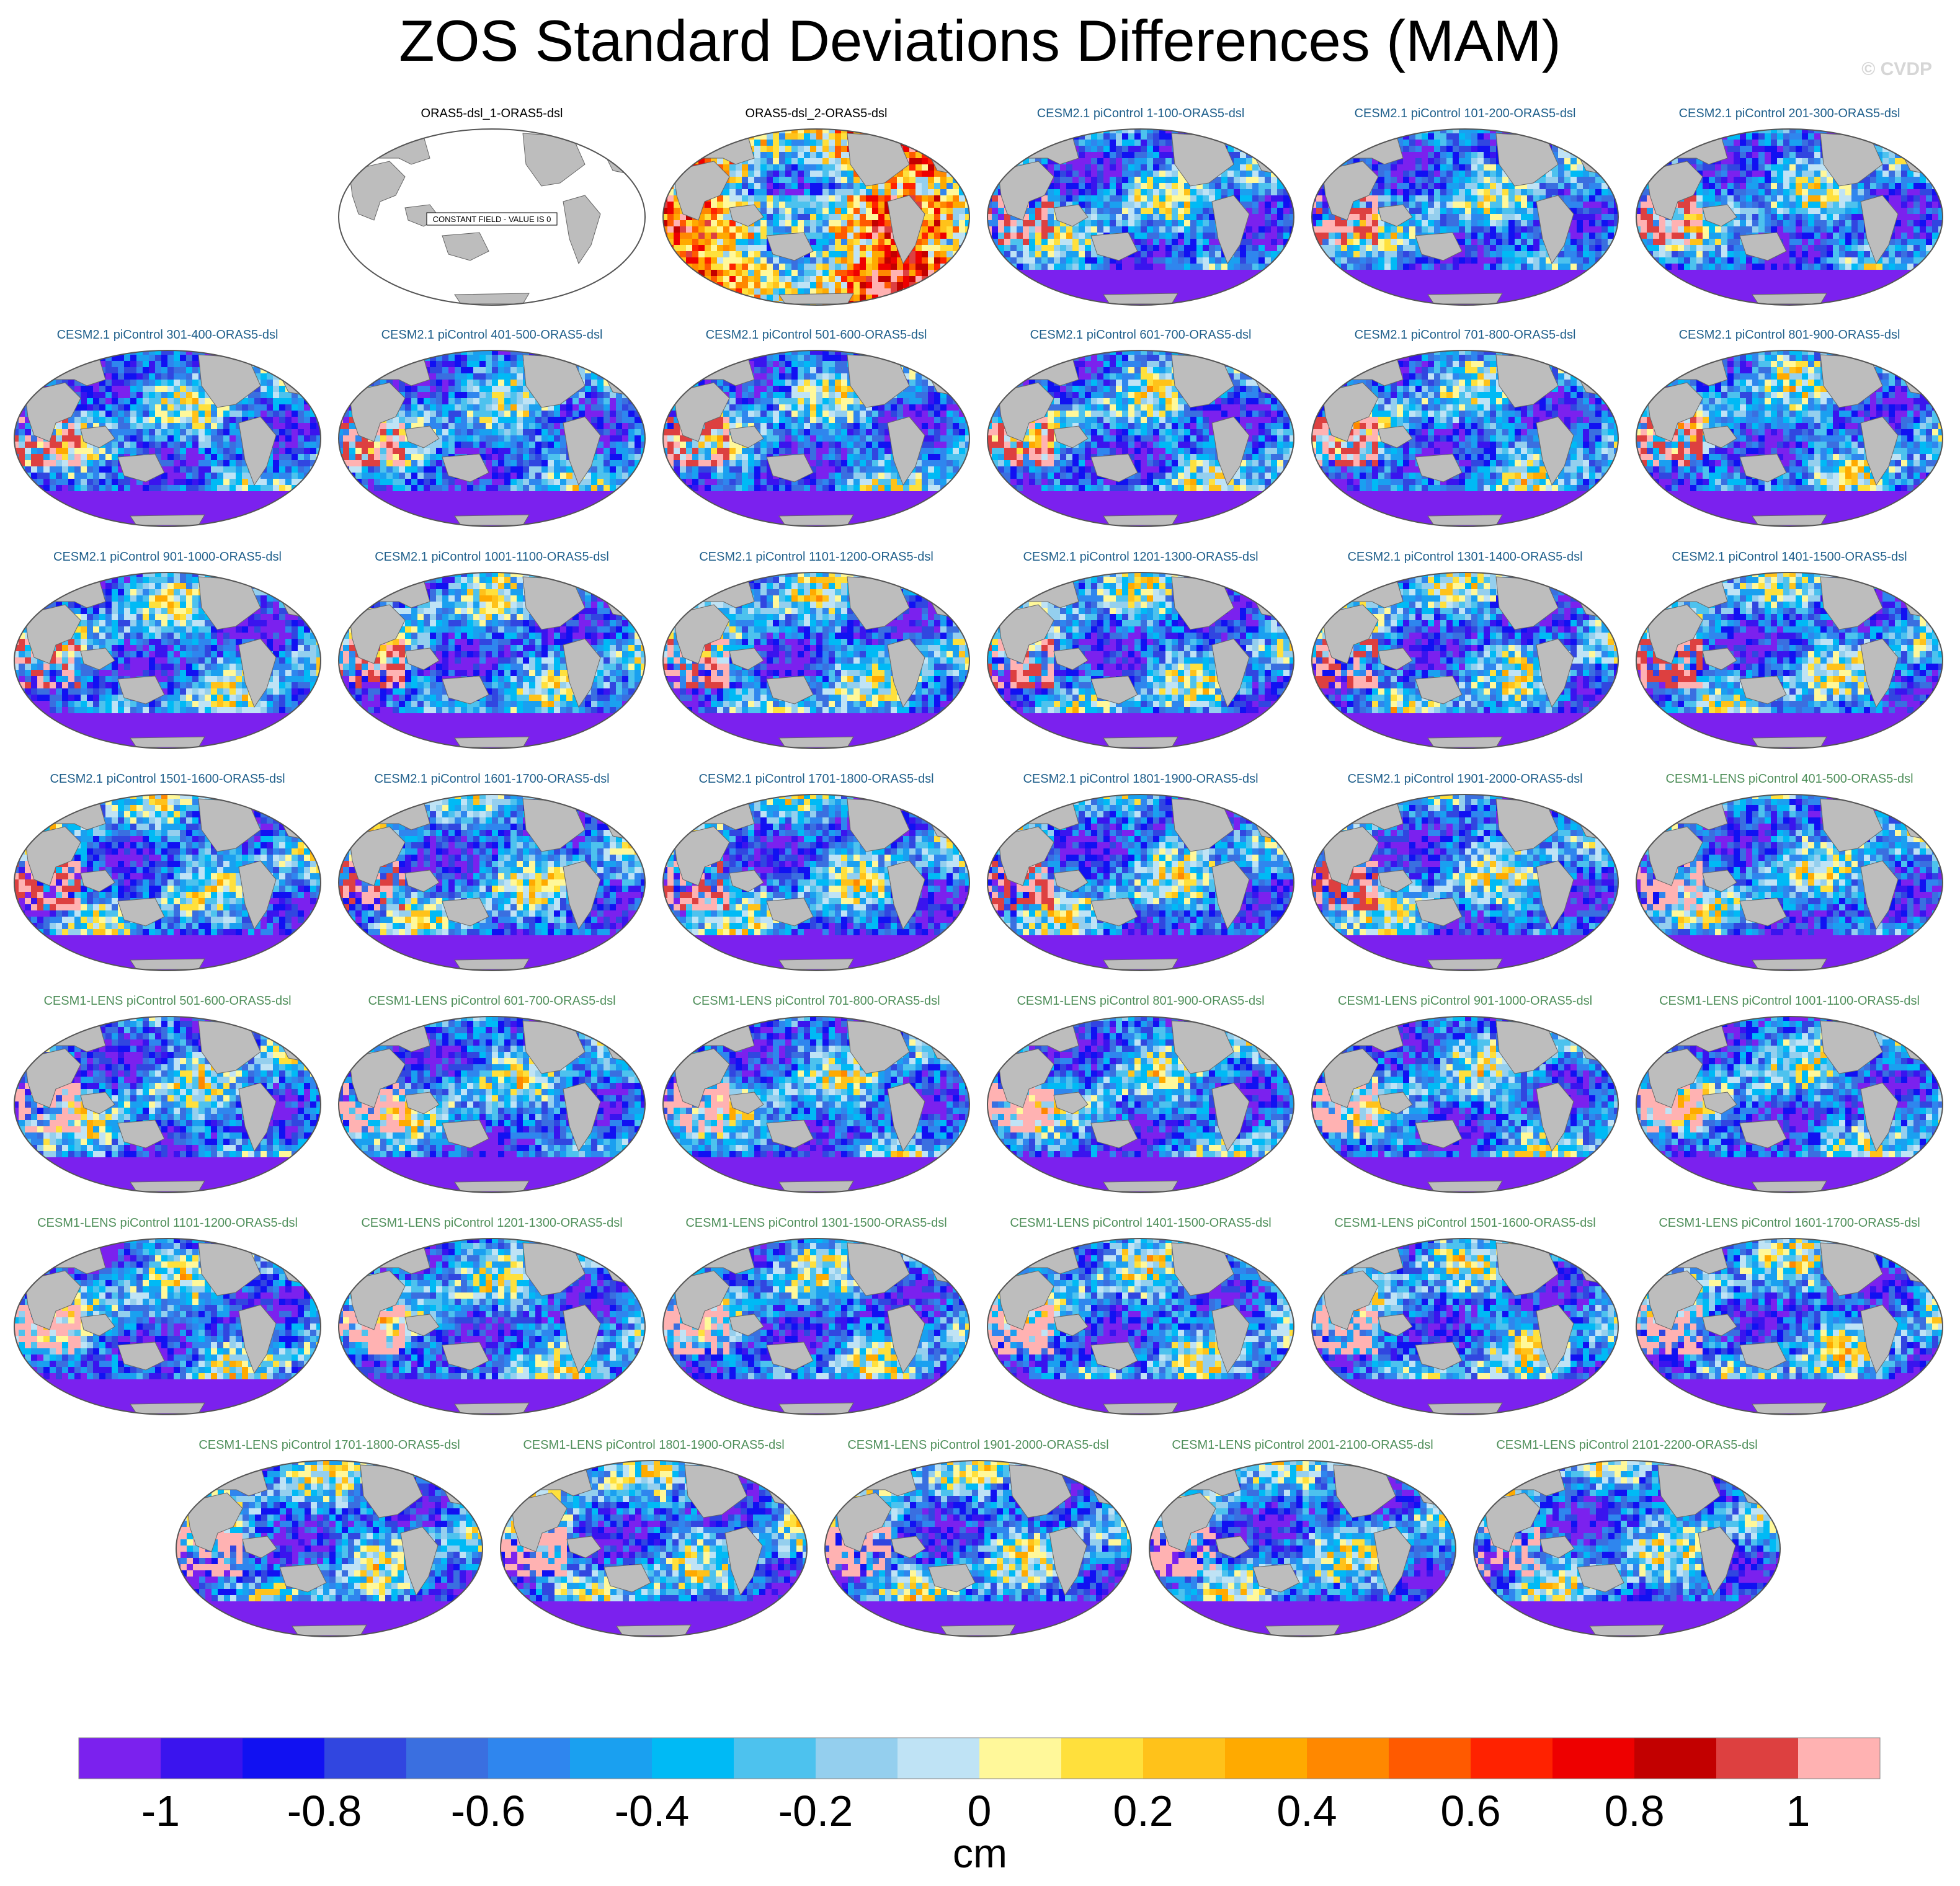 Image resolution: width=1960 pixels, height=1886 pixels. Describe the element at coordinates (1896, 69) in the screenshot. I see `credit-watermark: © CVDP` at that location.